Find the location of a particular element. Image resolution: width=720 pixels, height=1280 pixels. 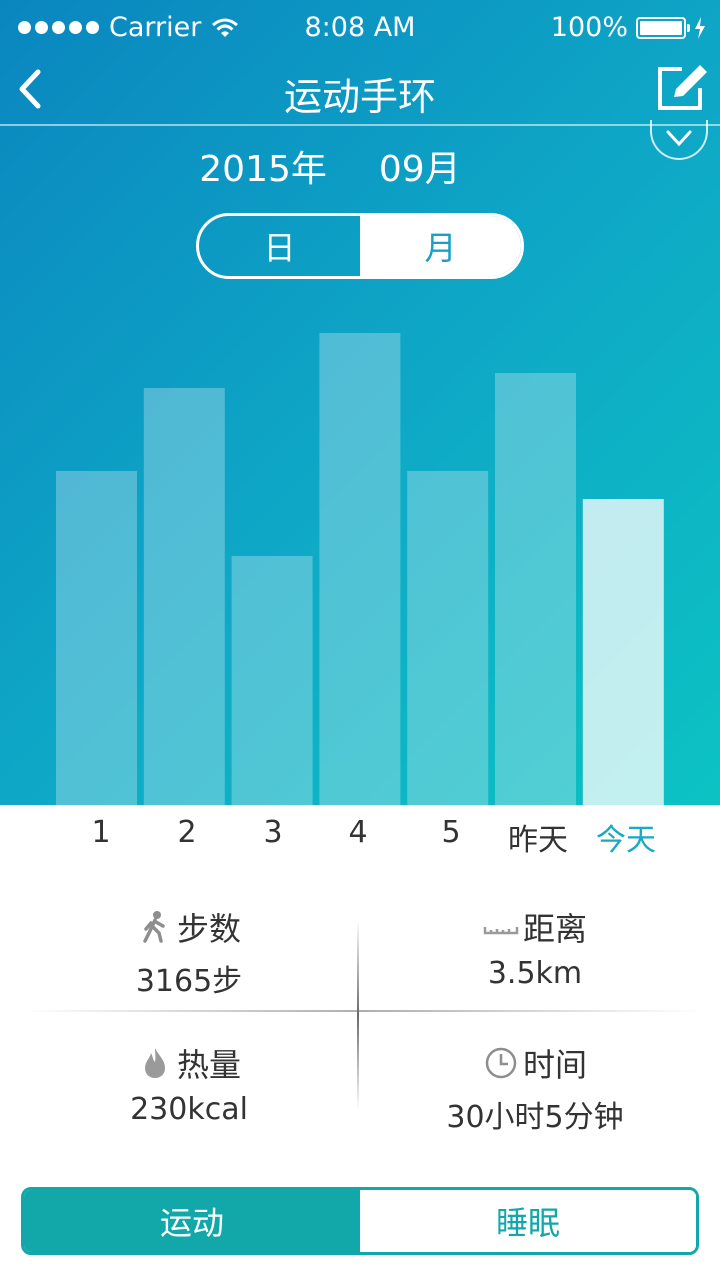

toggle-month: 月 is located at coordinates (440, 246).